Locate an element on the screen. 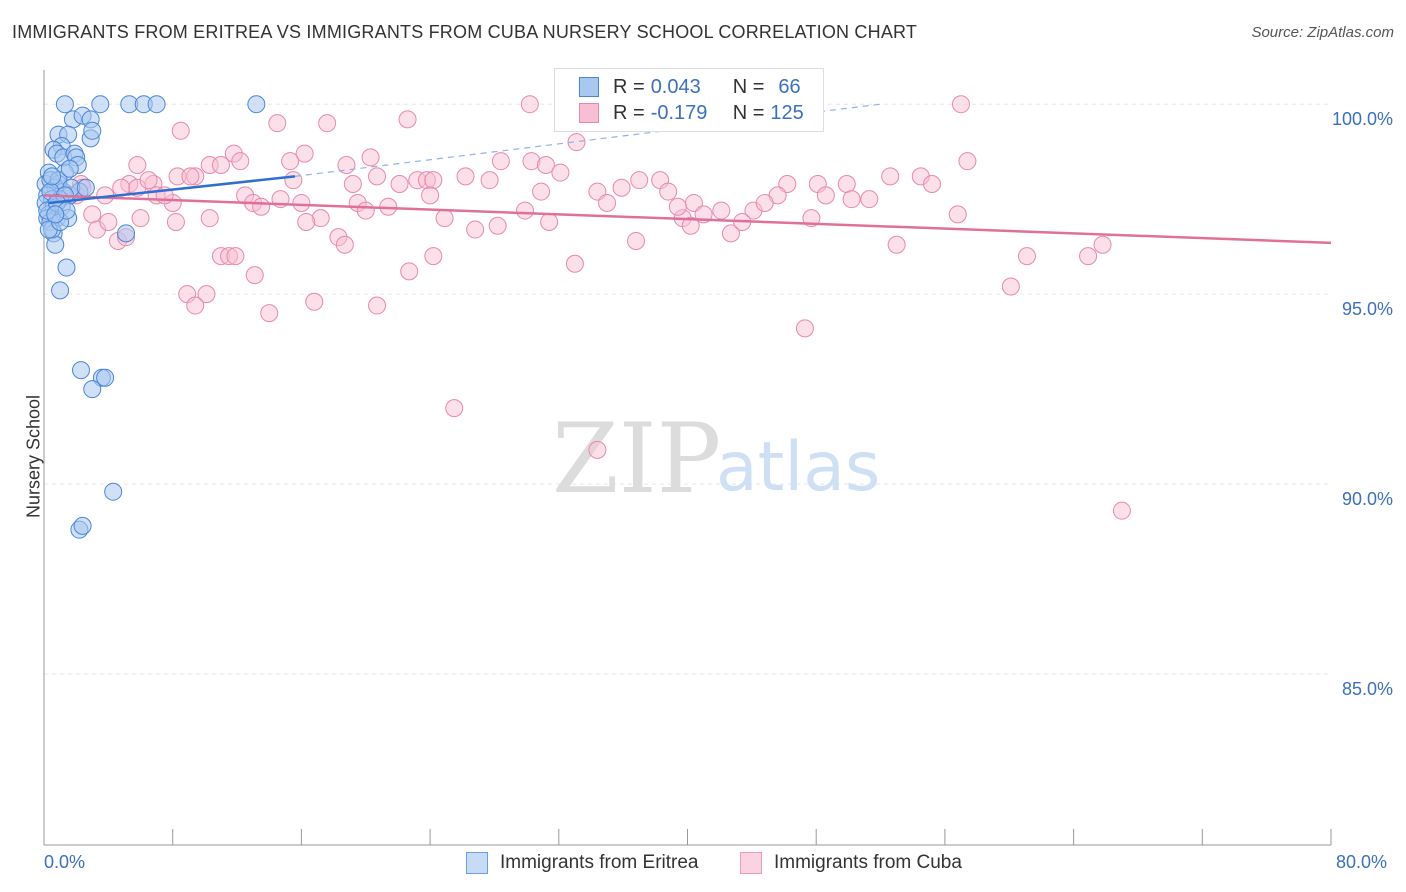 The width and height of the screenshot is (1406, 892). legend-row-cuba: R = -0.179 N = 125 is located at coordinates (691, 113).